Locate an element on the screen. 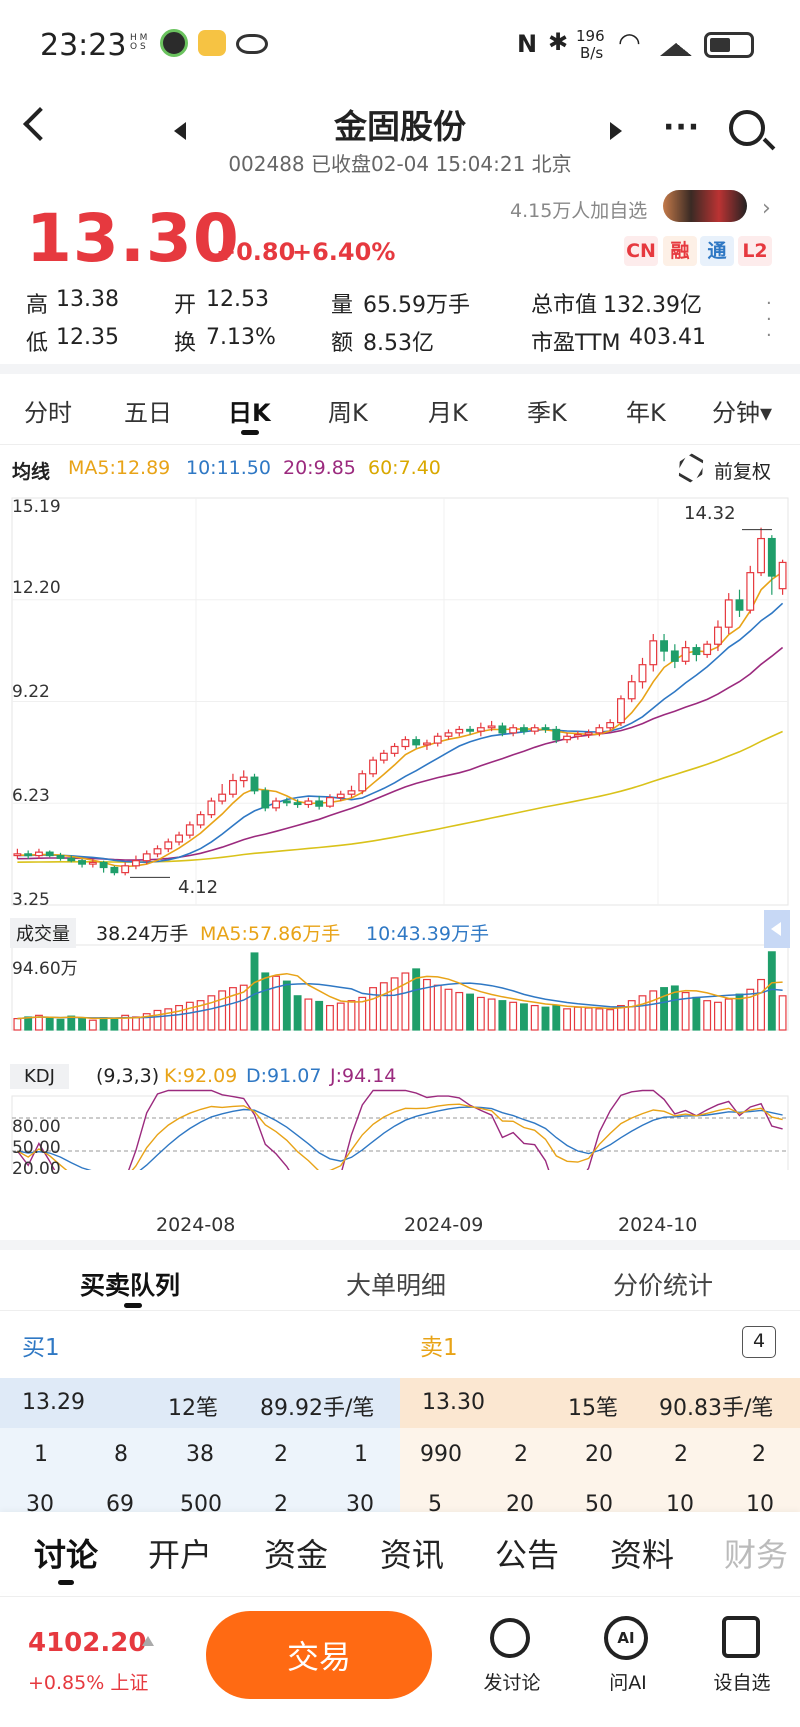 The width and height of the screenshot is (800, 1727). ask-ai-label: 问AI is located at coordinates (628, 1683).